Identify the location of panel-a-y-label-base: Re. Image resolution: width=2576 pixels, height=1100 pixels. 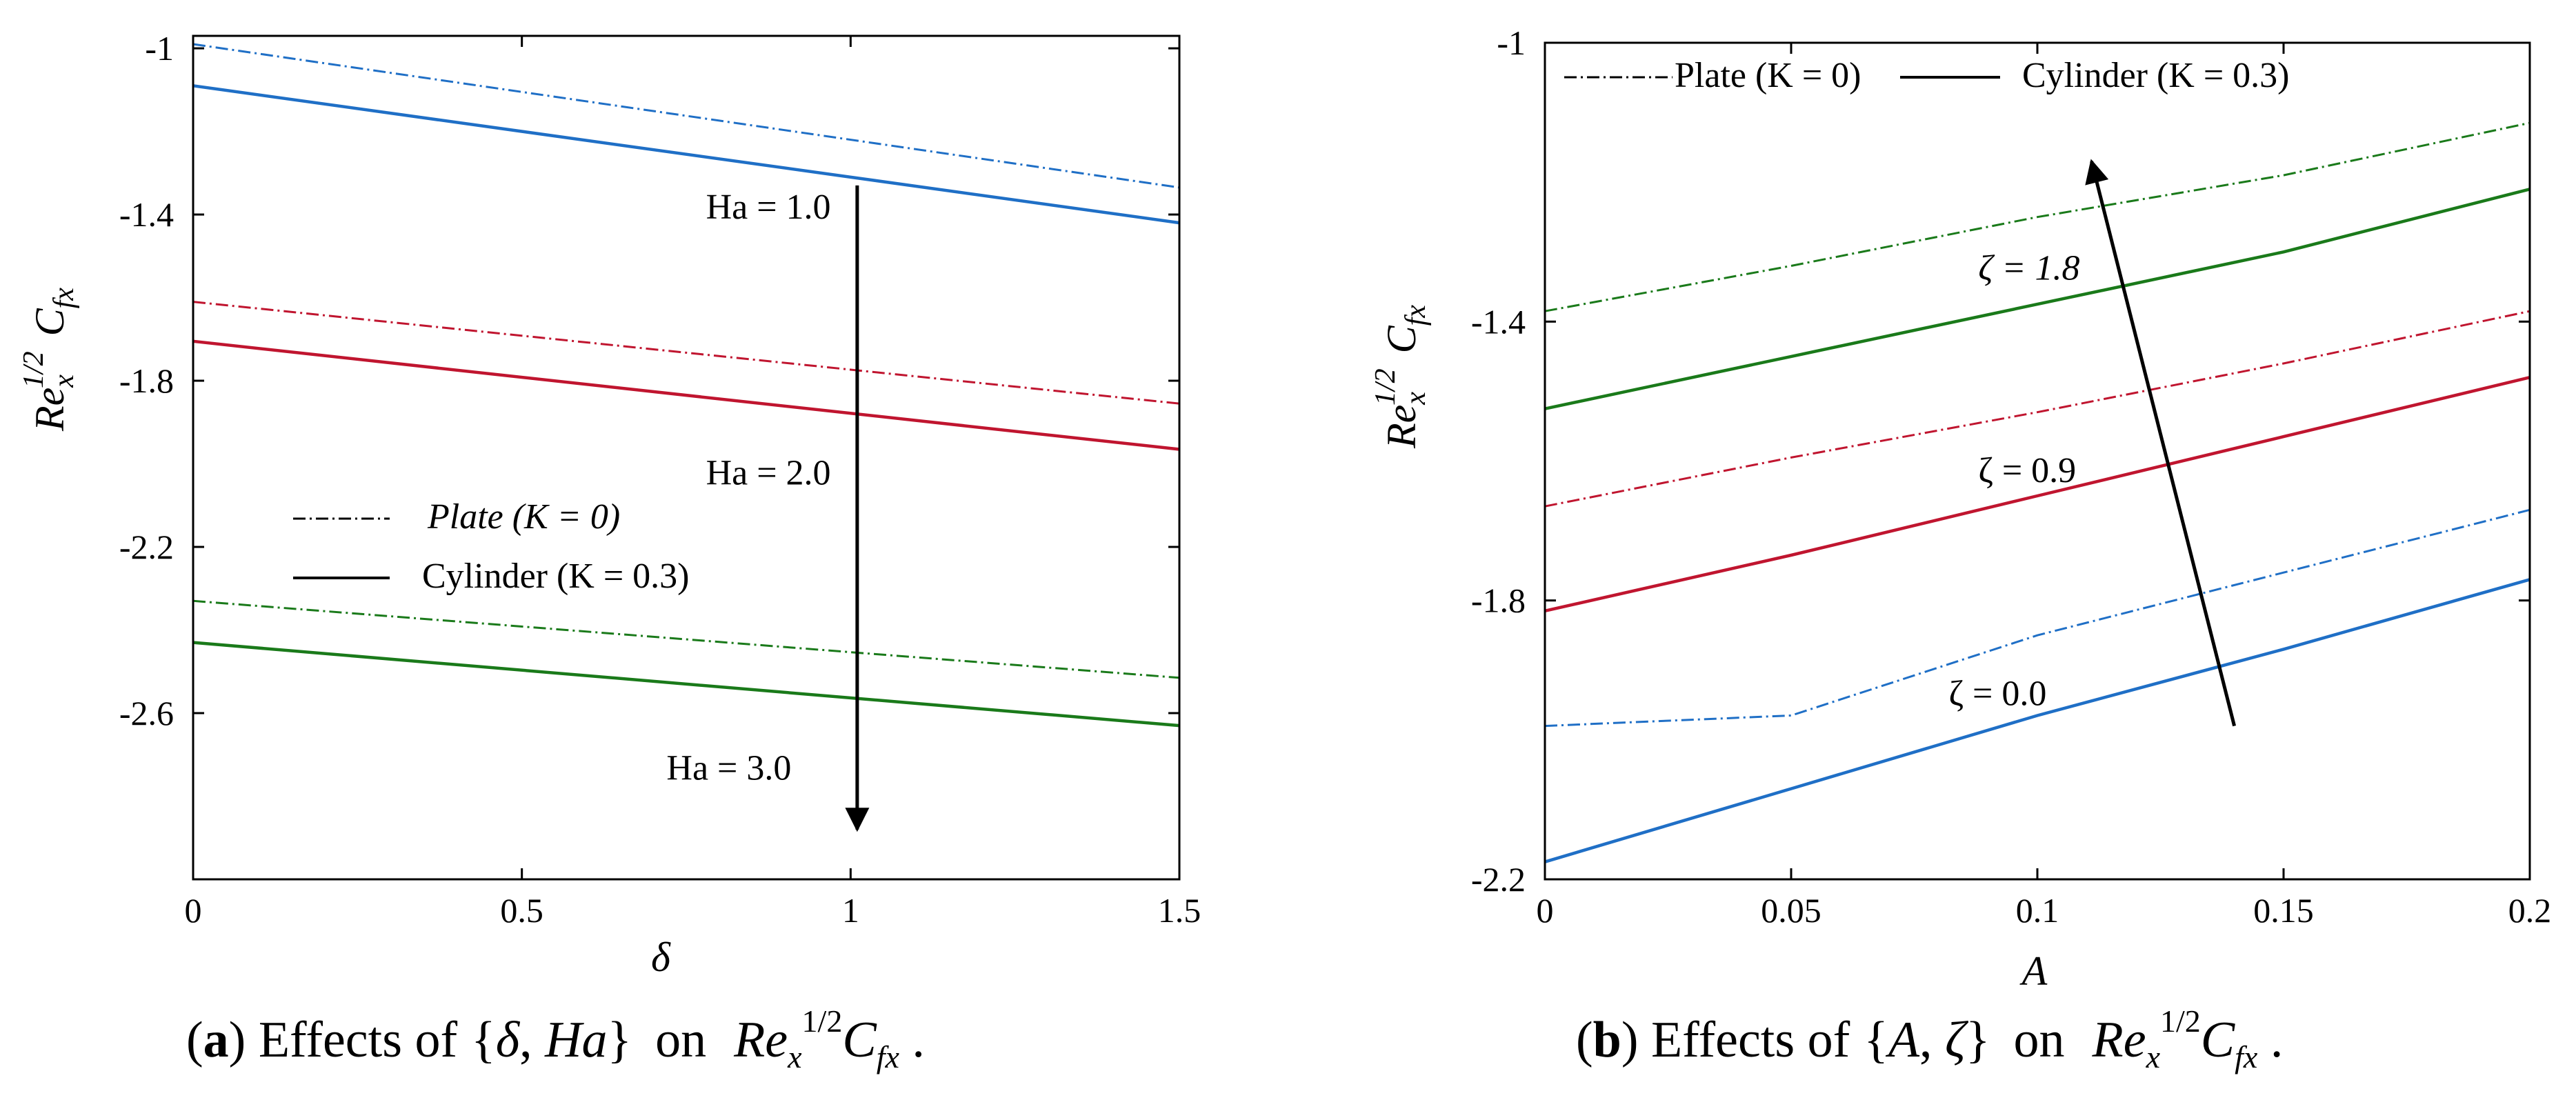
(49, 410).